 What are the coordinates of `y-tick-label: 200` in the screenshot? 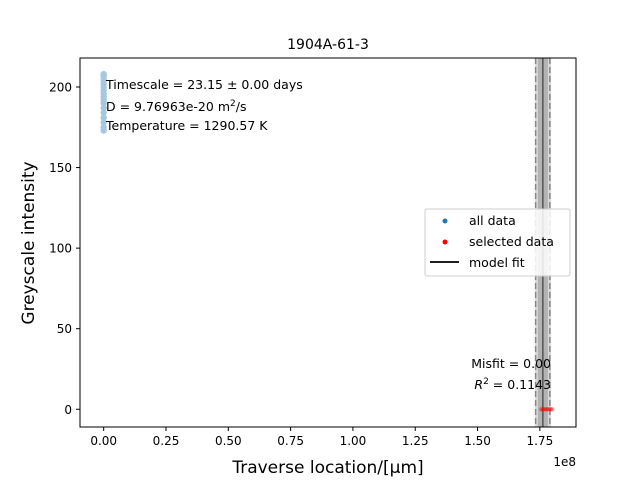 It's located at (60, 88).